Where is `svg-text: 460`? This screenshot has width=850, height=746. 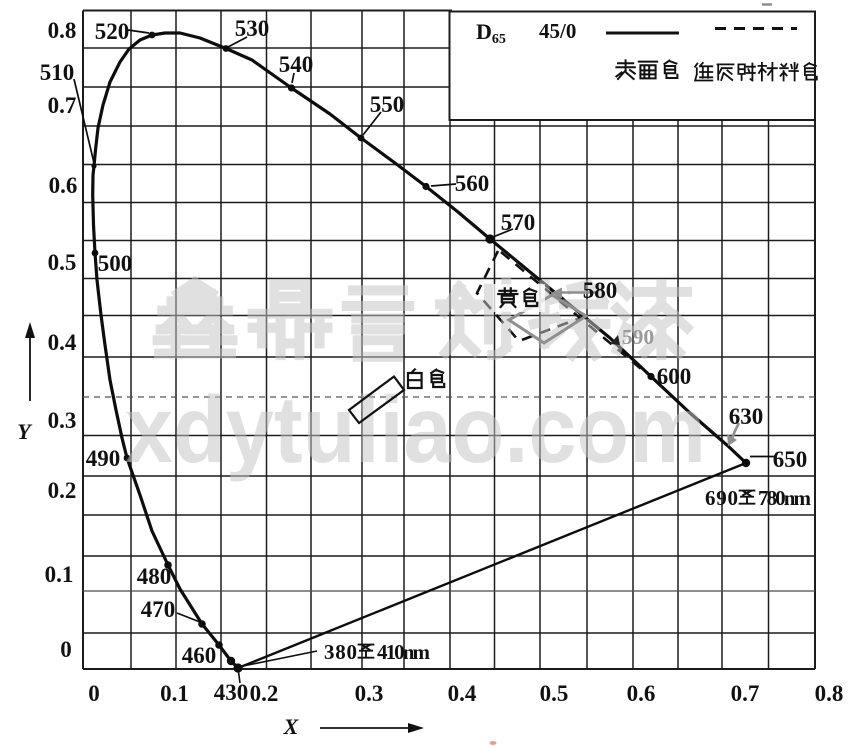 svg-text: 460 is located at coordinates (199, 655).